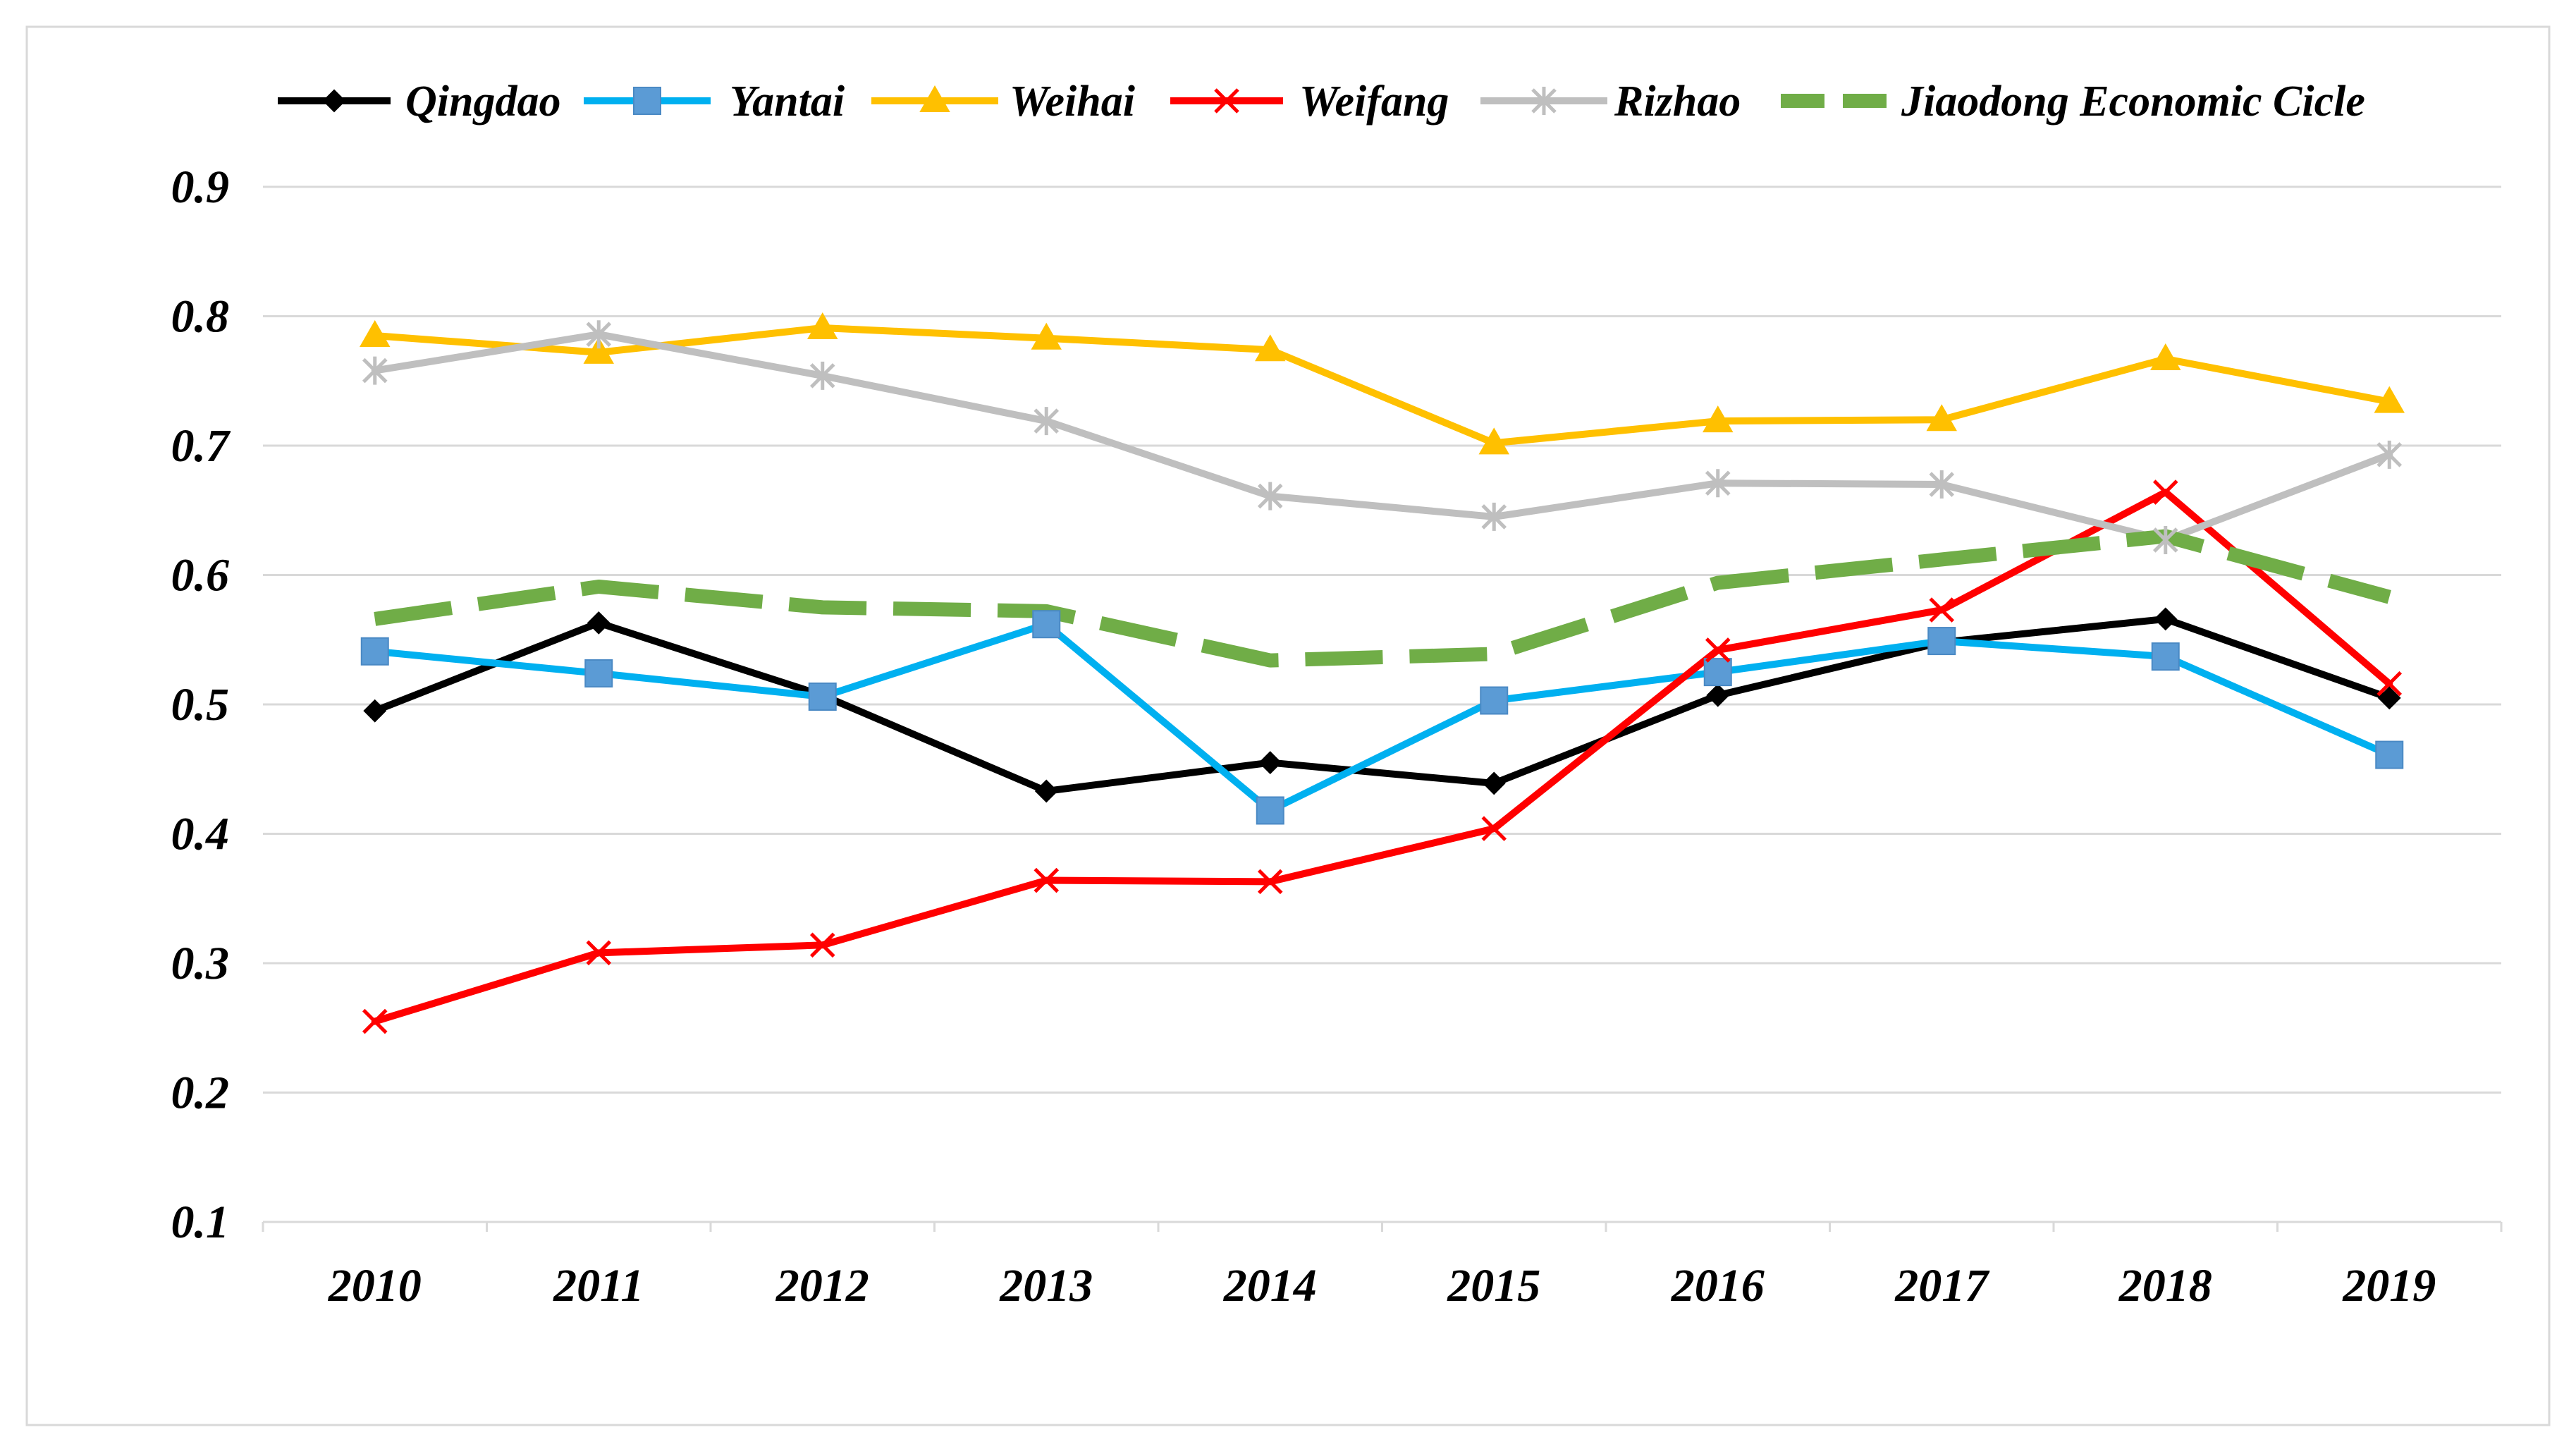 This screenshot has height=1449, width=2576. Describe the element at coordinates (2389, 755) in the screenshot. I see `point-yantai-2019` at that location.